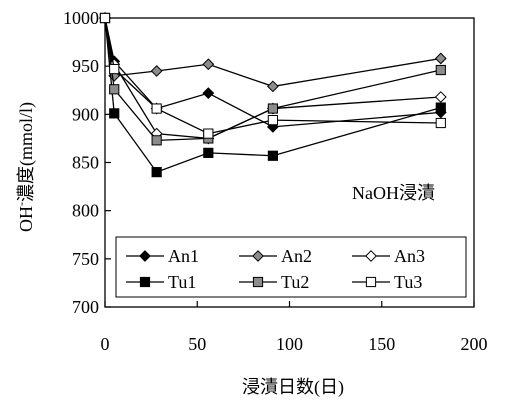 The width and height of the screenshot is (510, 403). I want to click on legend-item-an1: An1, so click(162, 256).